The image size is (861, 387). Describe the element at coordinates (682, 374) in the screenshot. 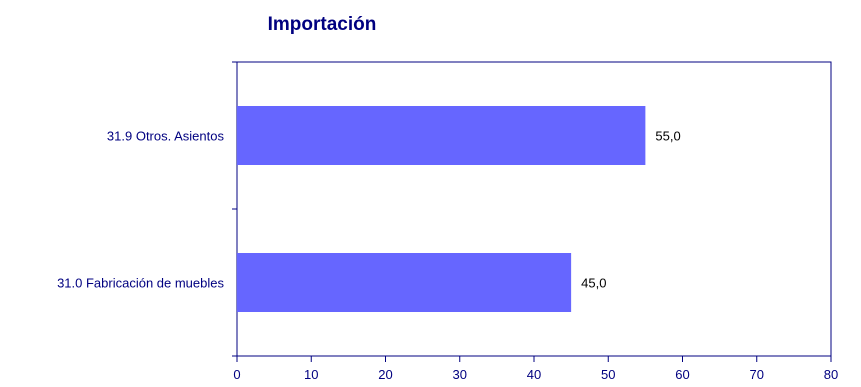

I see `x-tick-label: 60` at that location.